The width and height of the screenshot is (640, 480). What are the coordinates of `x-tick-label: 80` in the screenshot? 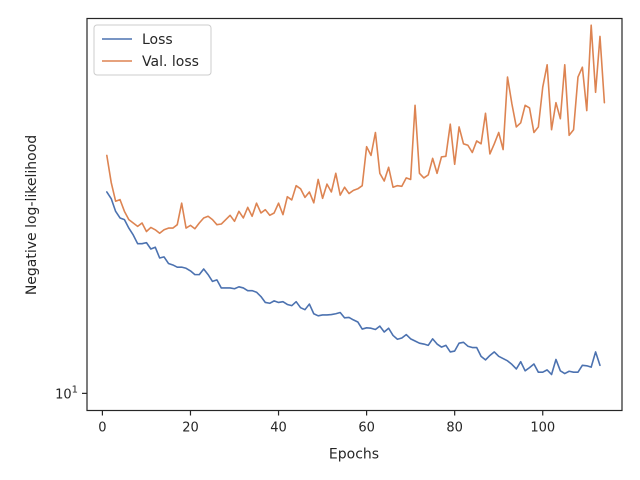 It's located at (454, 428).